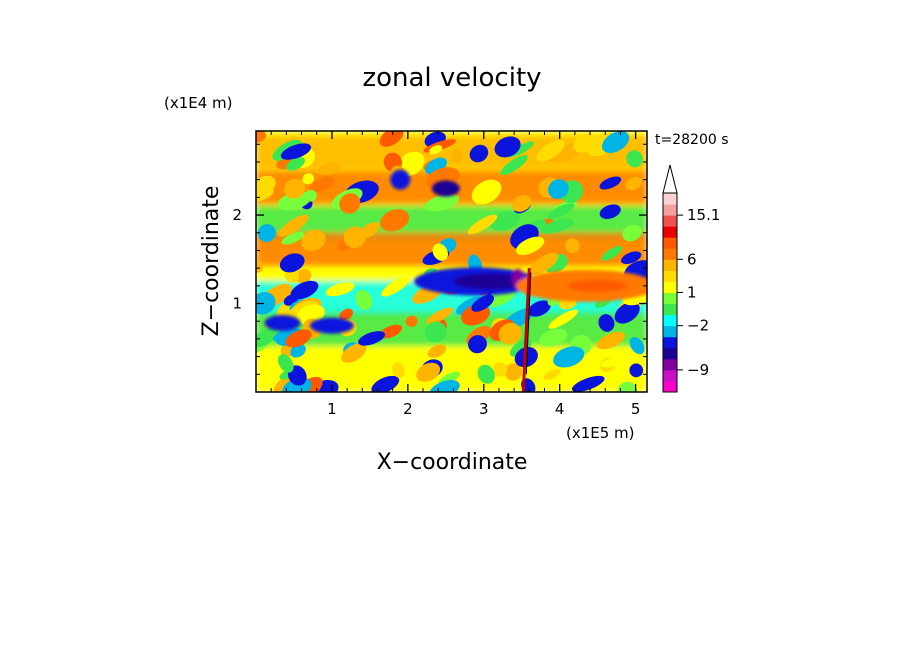 The image size is (904, 654). Describe the element at coordinates (703, 215) in the screenshot. I see `colorbar-label: 15.1` at that location.